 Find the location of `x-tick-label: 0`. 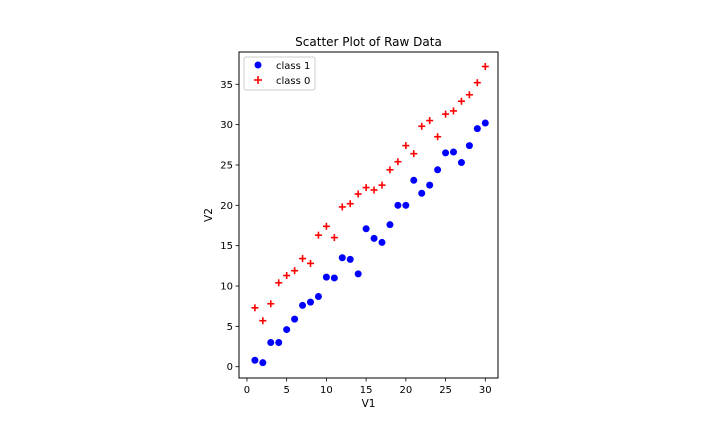

x-tick-label: 0 is located at coordinates (247, 390).